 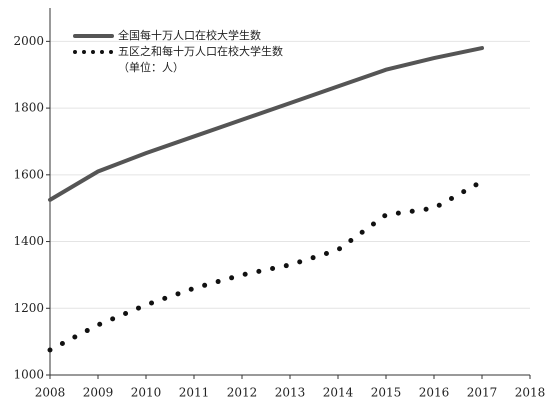 I want to click on legend-label: 全国每十万人口在校大学生数, so click(x=189, y=35).